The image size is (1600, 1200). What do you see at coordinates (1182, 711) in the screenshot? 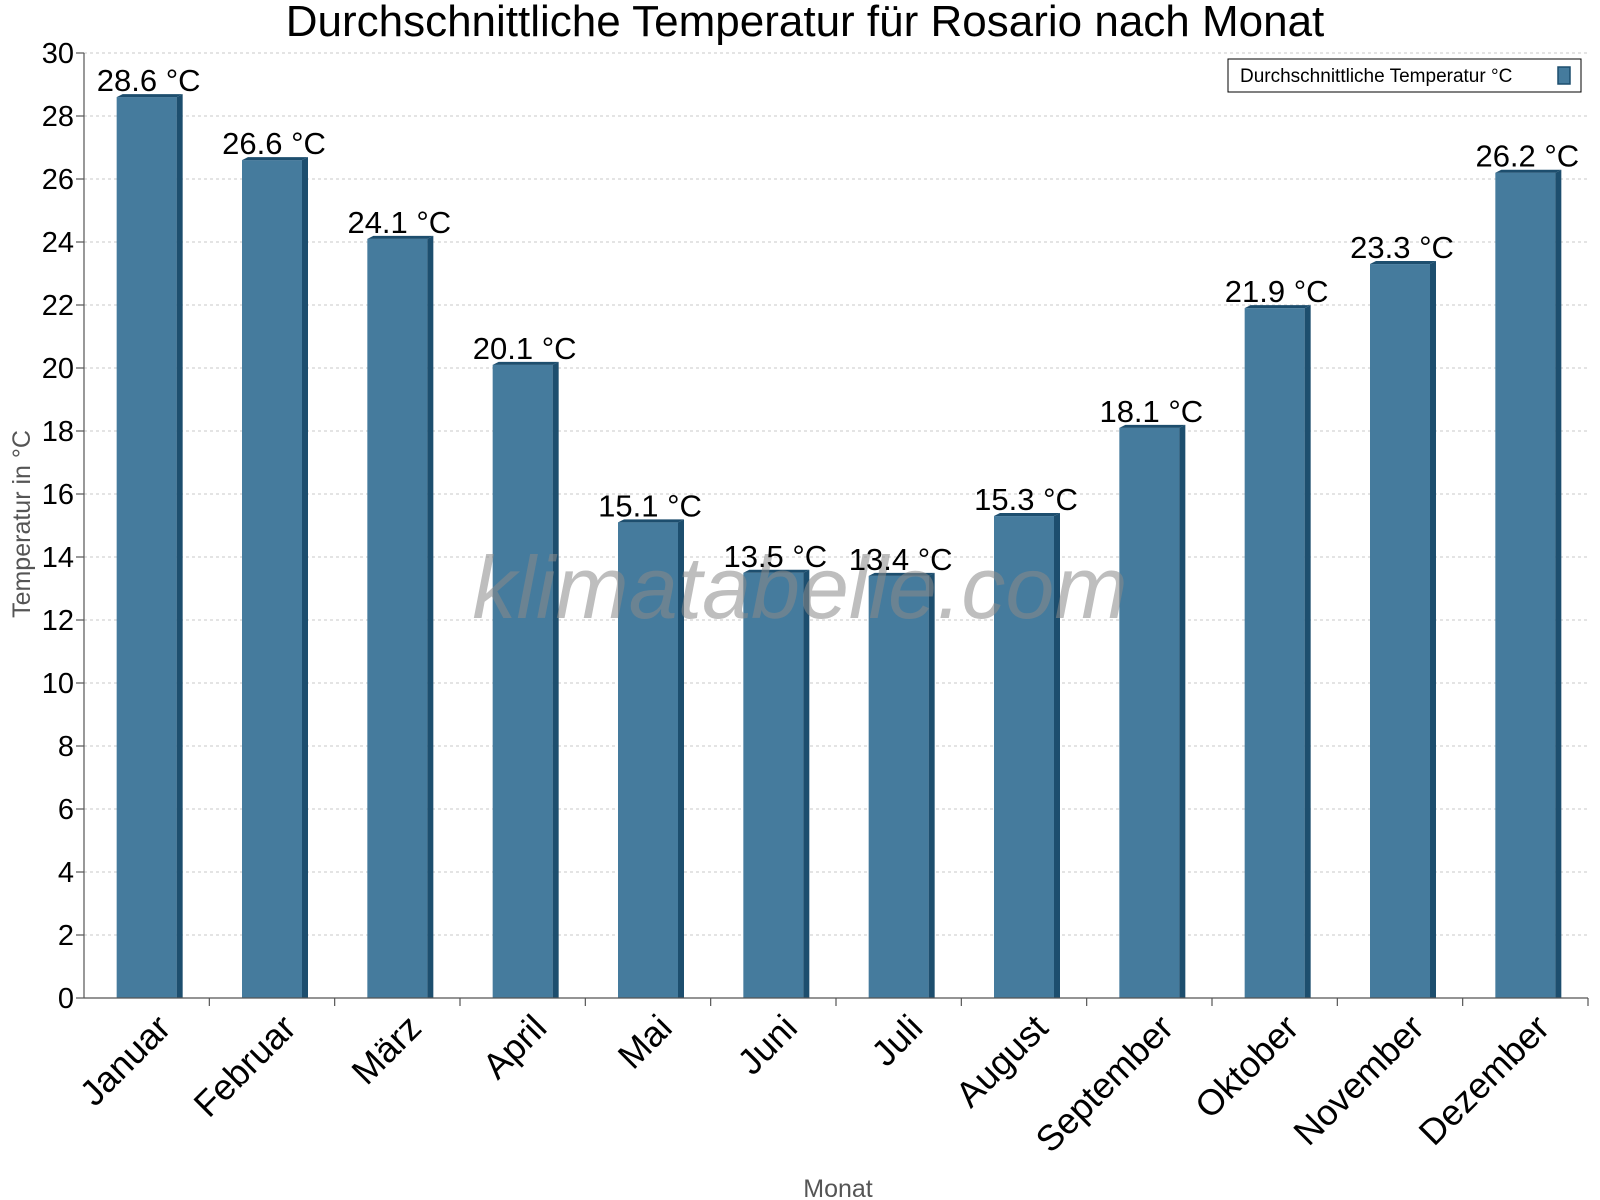
I see `bar-side-september` at bounding box center [1182, 711].